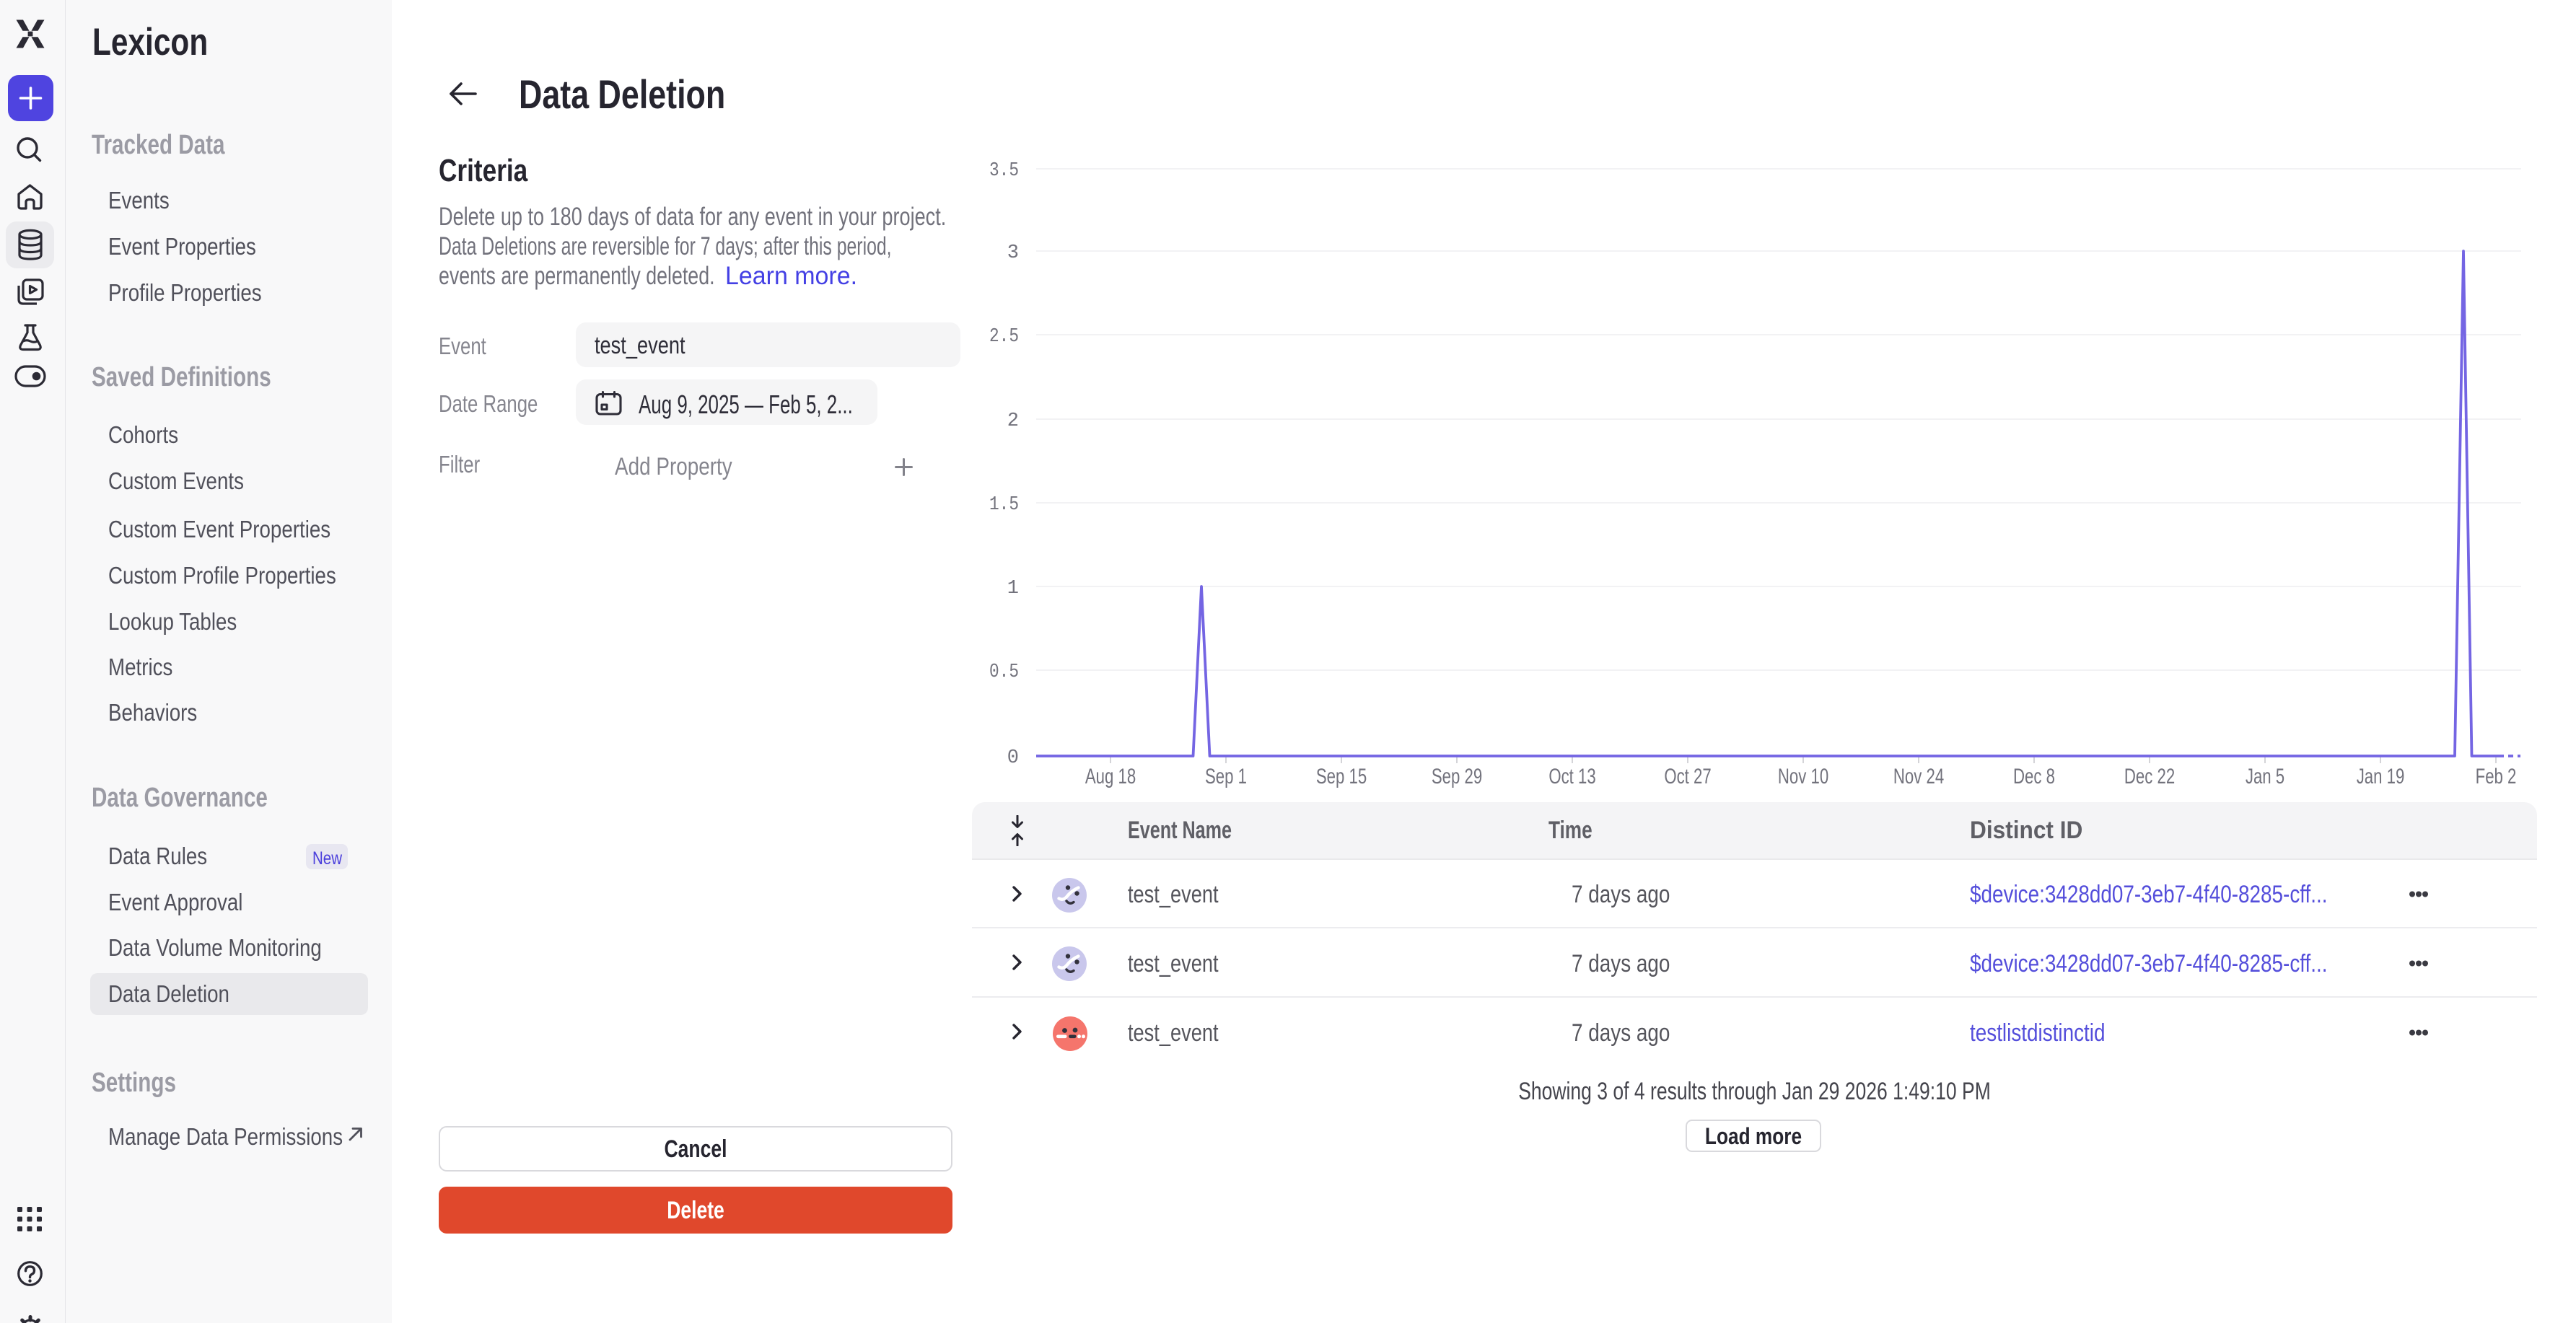 Image resolution: width=2576 pixels, height=1323 pixels. What do you see at coordinates (1226, 776) in the screenshot?
I see `svg-text: Sep 1` at bounding box center [1226, 776].